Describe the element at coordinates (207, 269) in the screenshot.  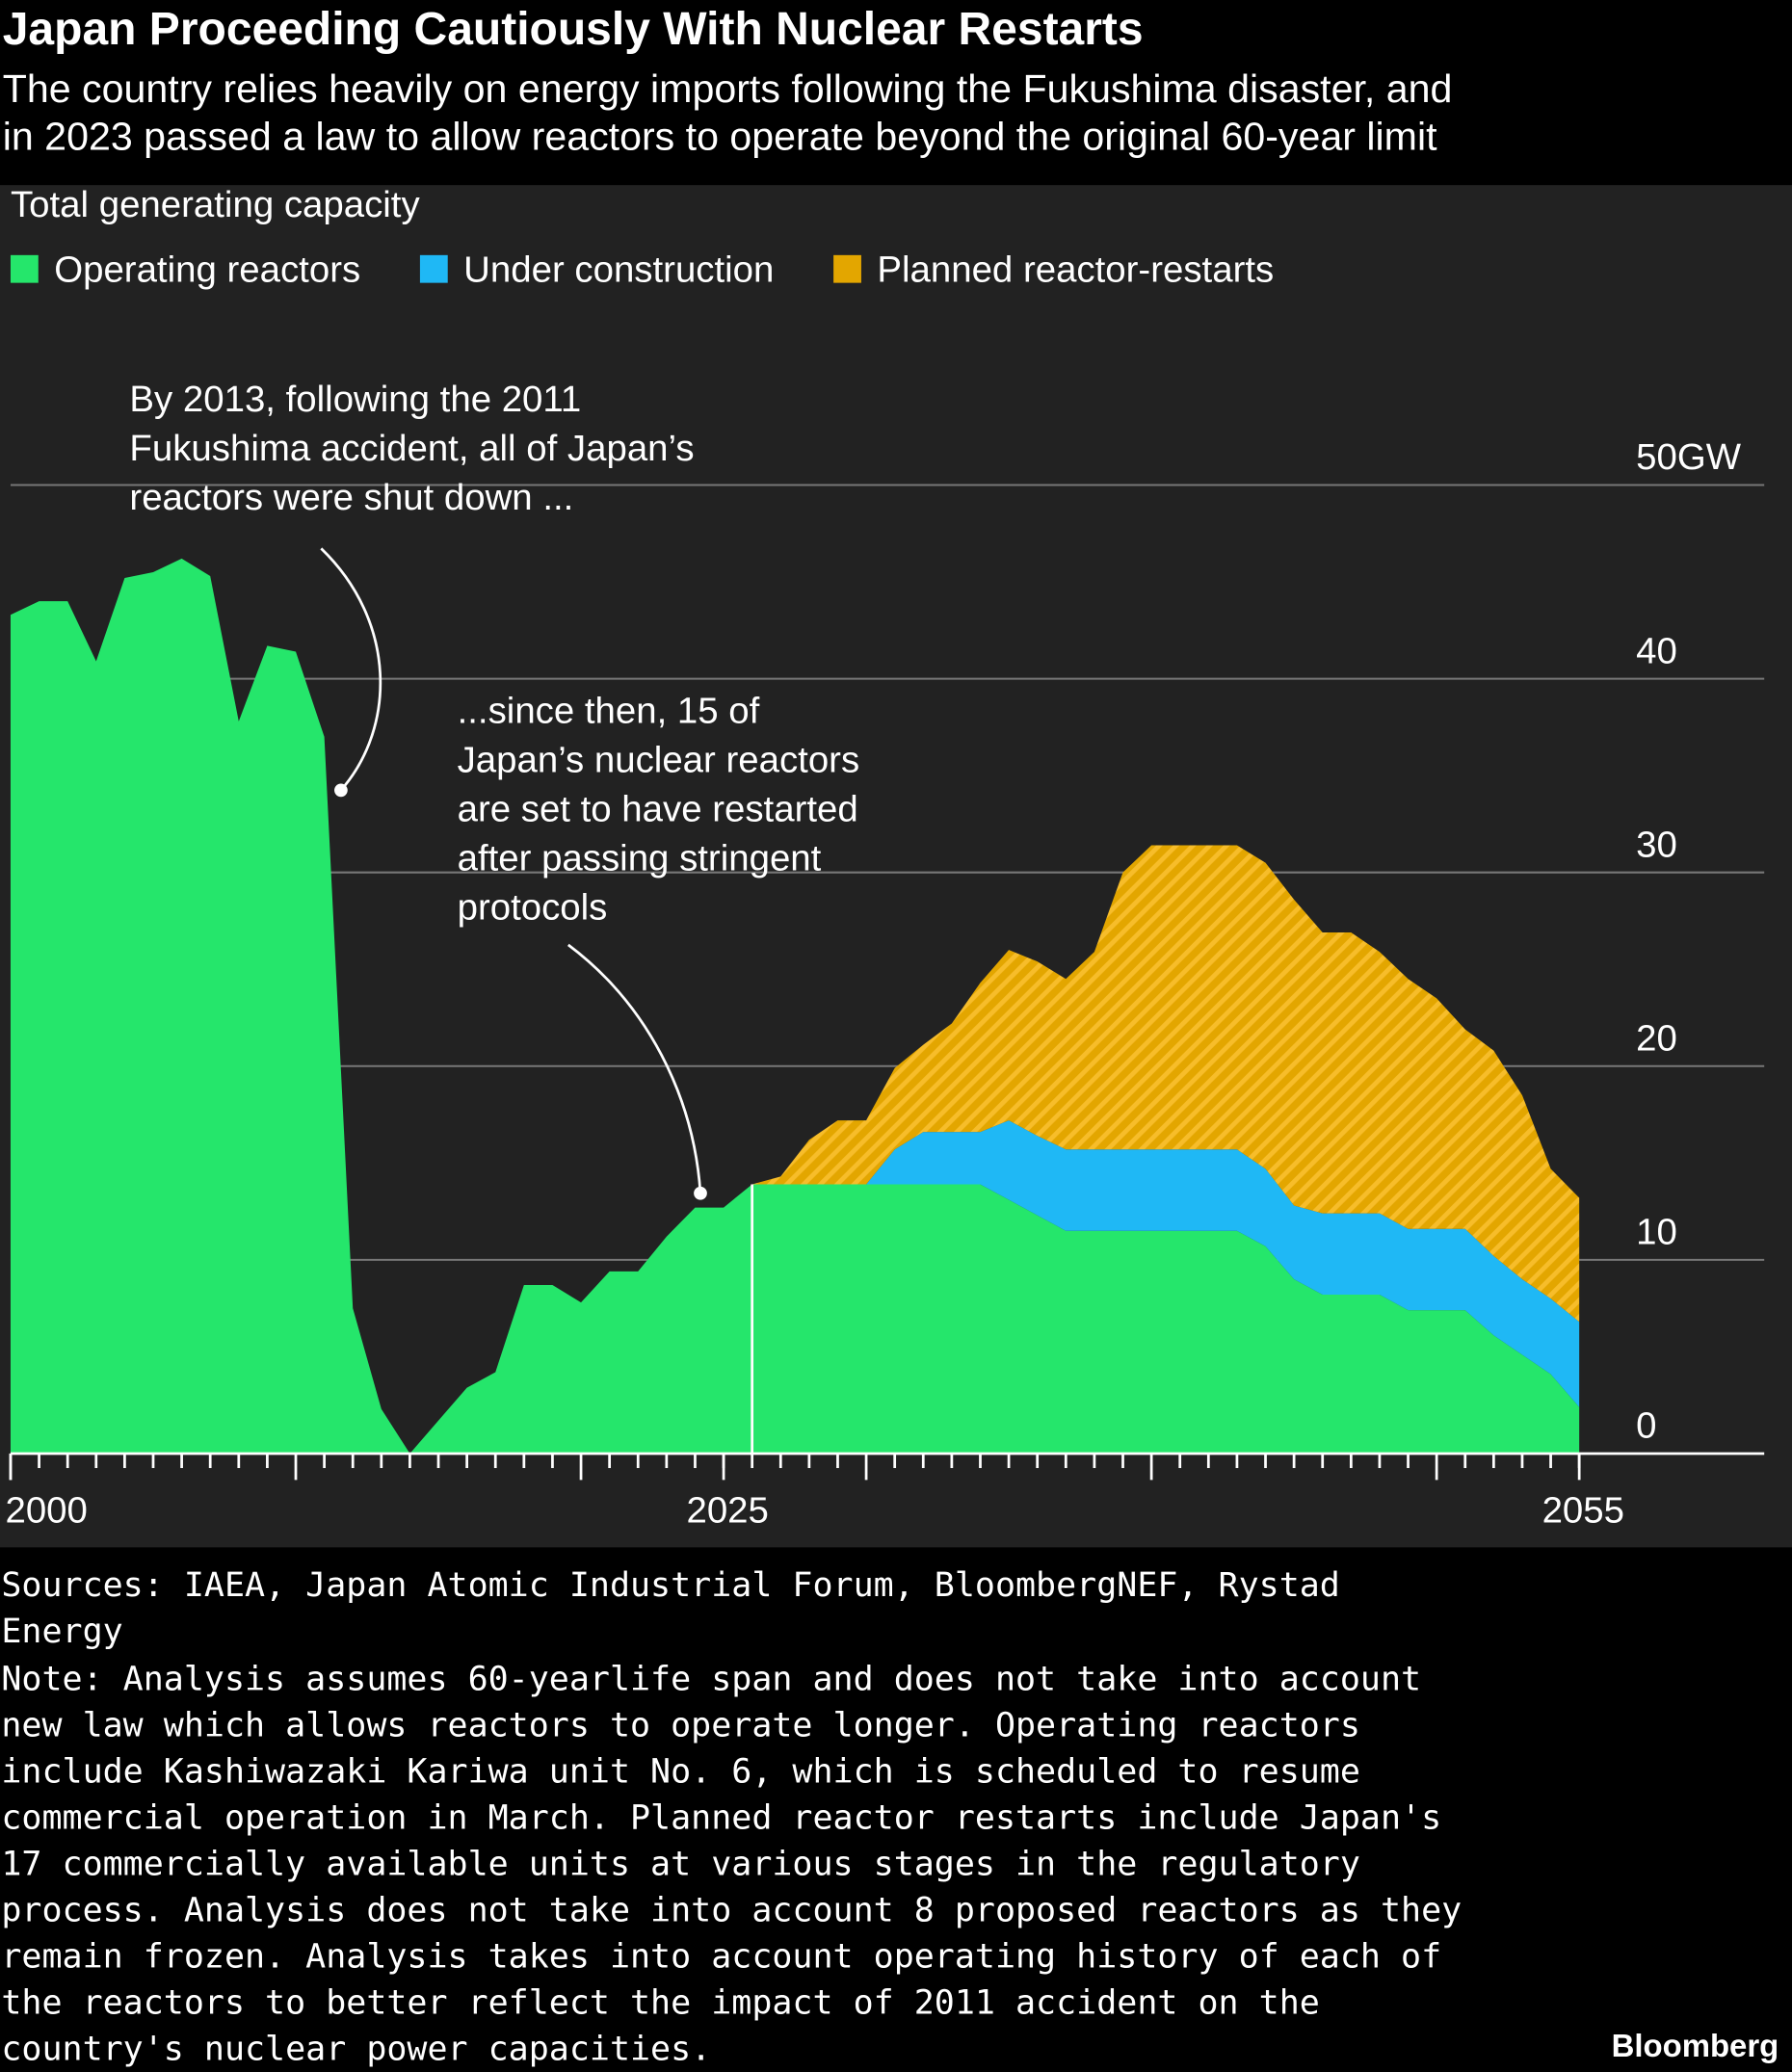
I see `legend-label: Operating reactors` at that location.